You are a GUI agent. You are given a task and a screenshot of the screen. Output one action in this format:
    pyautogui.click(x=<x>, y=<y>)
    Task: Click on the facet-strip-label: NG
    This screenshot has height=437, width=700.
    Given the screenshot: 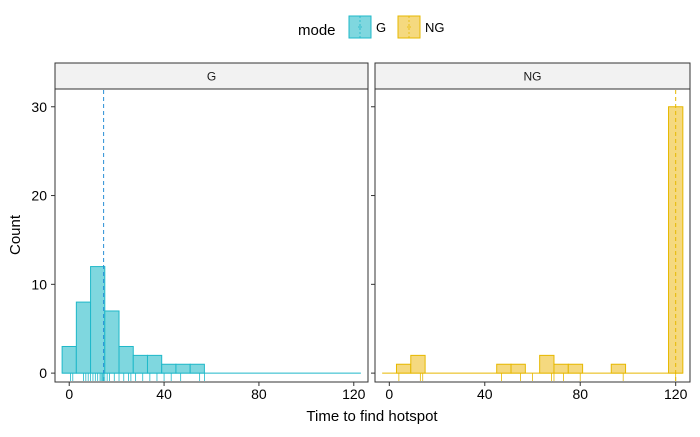 What is the action you would take?
    pyautogui.click(x=533, y=77)
    